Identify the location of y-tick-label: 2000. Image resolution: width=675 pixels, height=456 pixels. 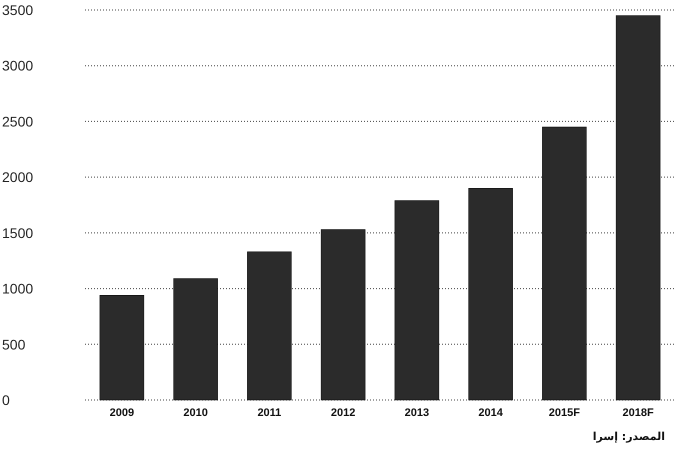
(18, 177).